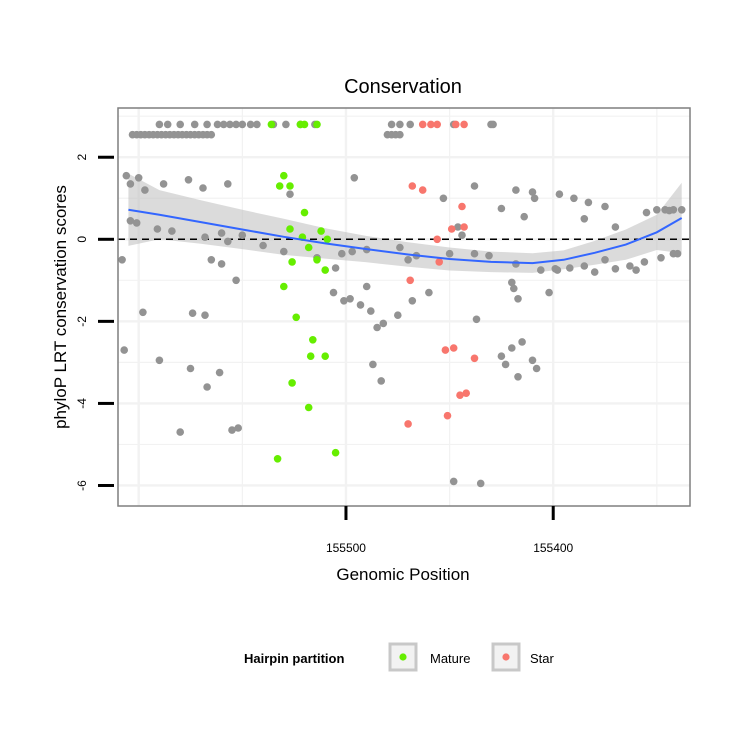  Describe the element at coordinates (450, 658) in the screenshot. I see `legend-label-mature: Mature` at that location.